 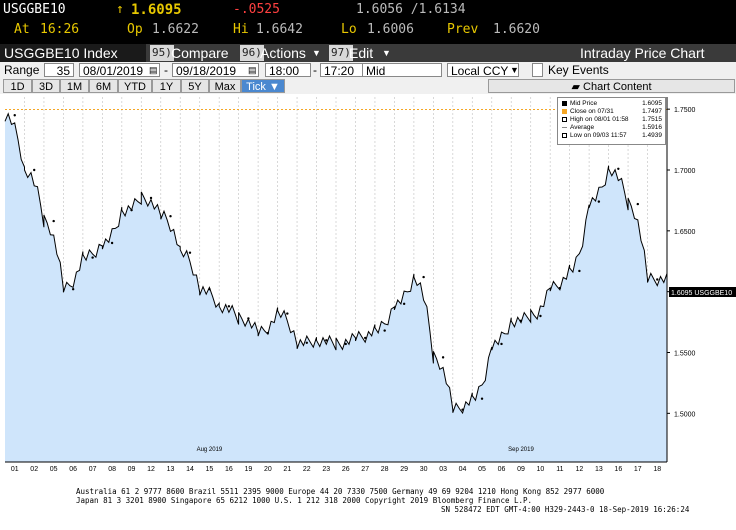 What do you see at coordinates (521, 450) in the screenshot?
I see `month-label: Sep 2019` at bounding box center [521, 450].